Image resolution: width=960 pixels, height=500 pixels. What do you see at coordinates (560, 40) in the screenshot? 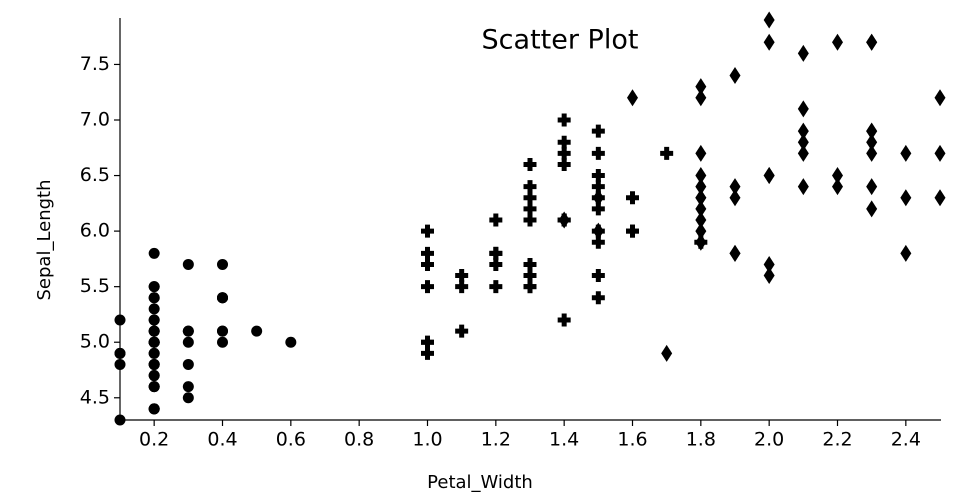
I see `chart-title: Scatter Plot` at bounding box center [560, 40].